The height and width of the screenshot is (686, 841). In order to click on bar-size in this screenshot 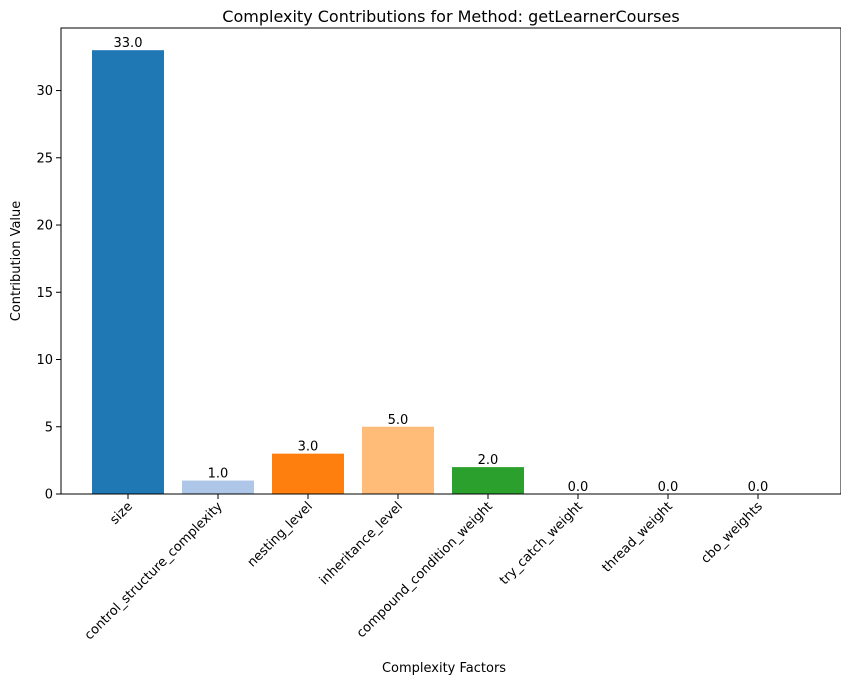, I will do `click(128, 272)`.